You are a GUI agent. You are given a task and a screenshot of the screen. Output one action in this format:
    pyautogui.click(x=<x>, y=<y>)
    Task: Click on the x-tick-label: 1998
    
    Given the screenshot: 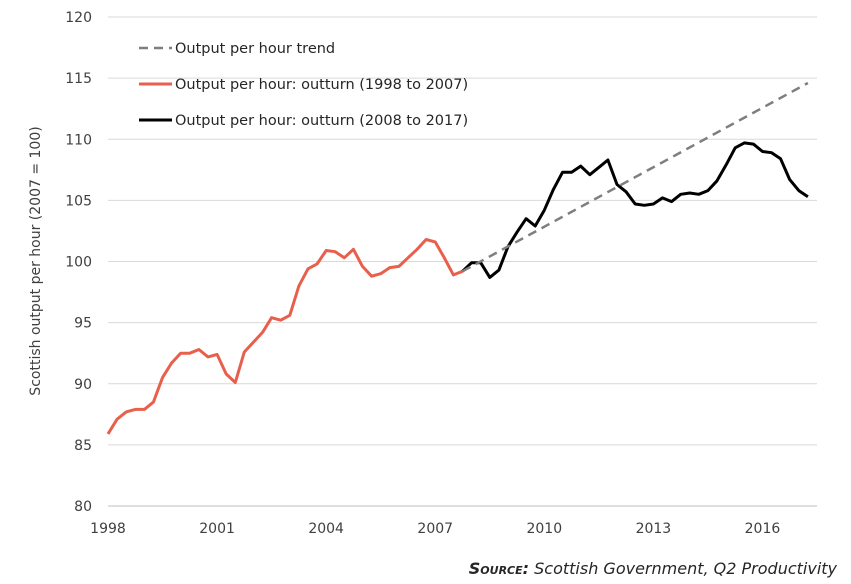 What is the action you would take?
    pyautogui.click(x=108, y=529)
    